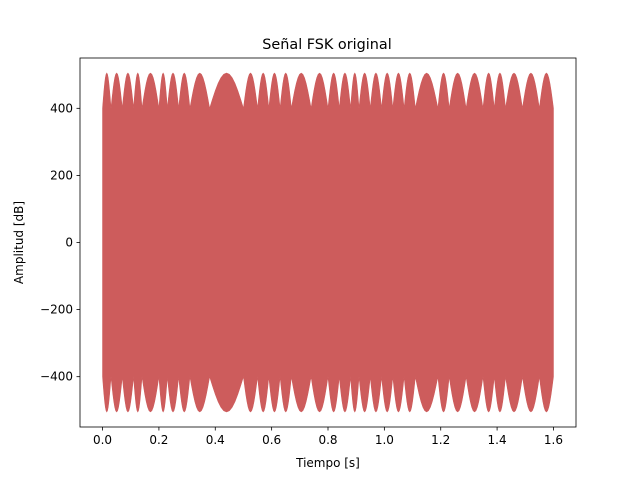 The width and height of the screenshot is (640, 480). I want to click on chart-title: Señal FSK original, so click(326, 45).